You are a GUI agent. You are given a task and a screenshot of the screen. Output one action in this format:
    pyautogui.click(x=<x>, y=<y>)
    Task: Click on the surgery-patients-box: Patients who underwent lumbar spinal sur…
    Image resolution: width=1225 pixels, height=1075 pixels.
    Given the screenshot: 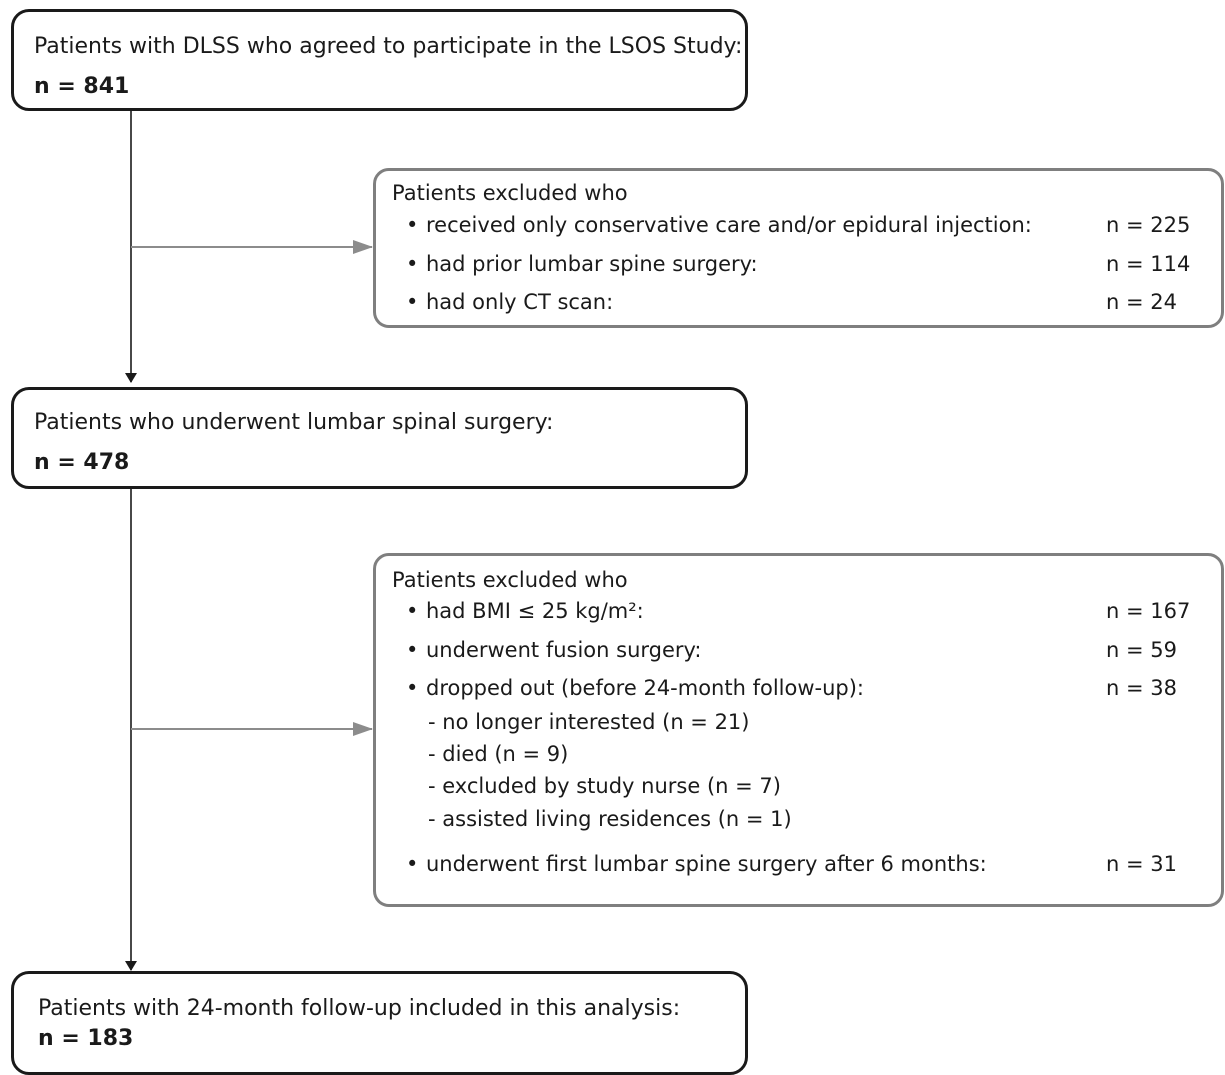 What is the action you would take?
    pyautogui.click(x=379, y=438)
    